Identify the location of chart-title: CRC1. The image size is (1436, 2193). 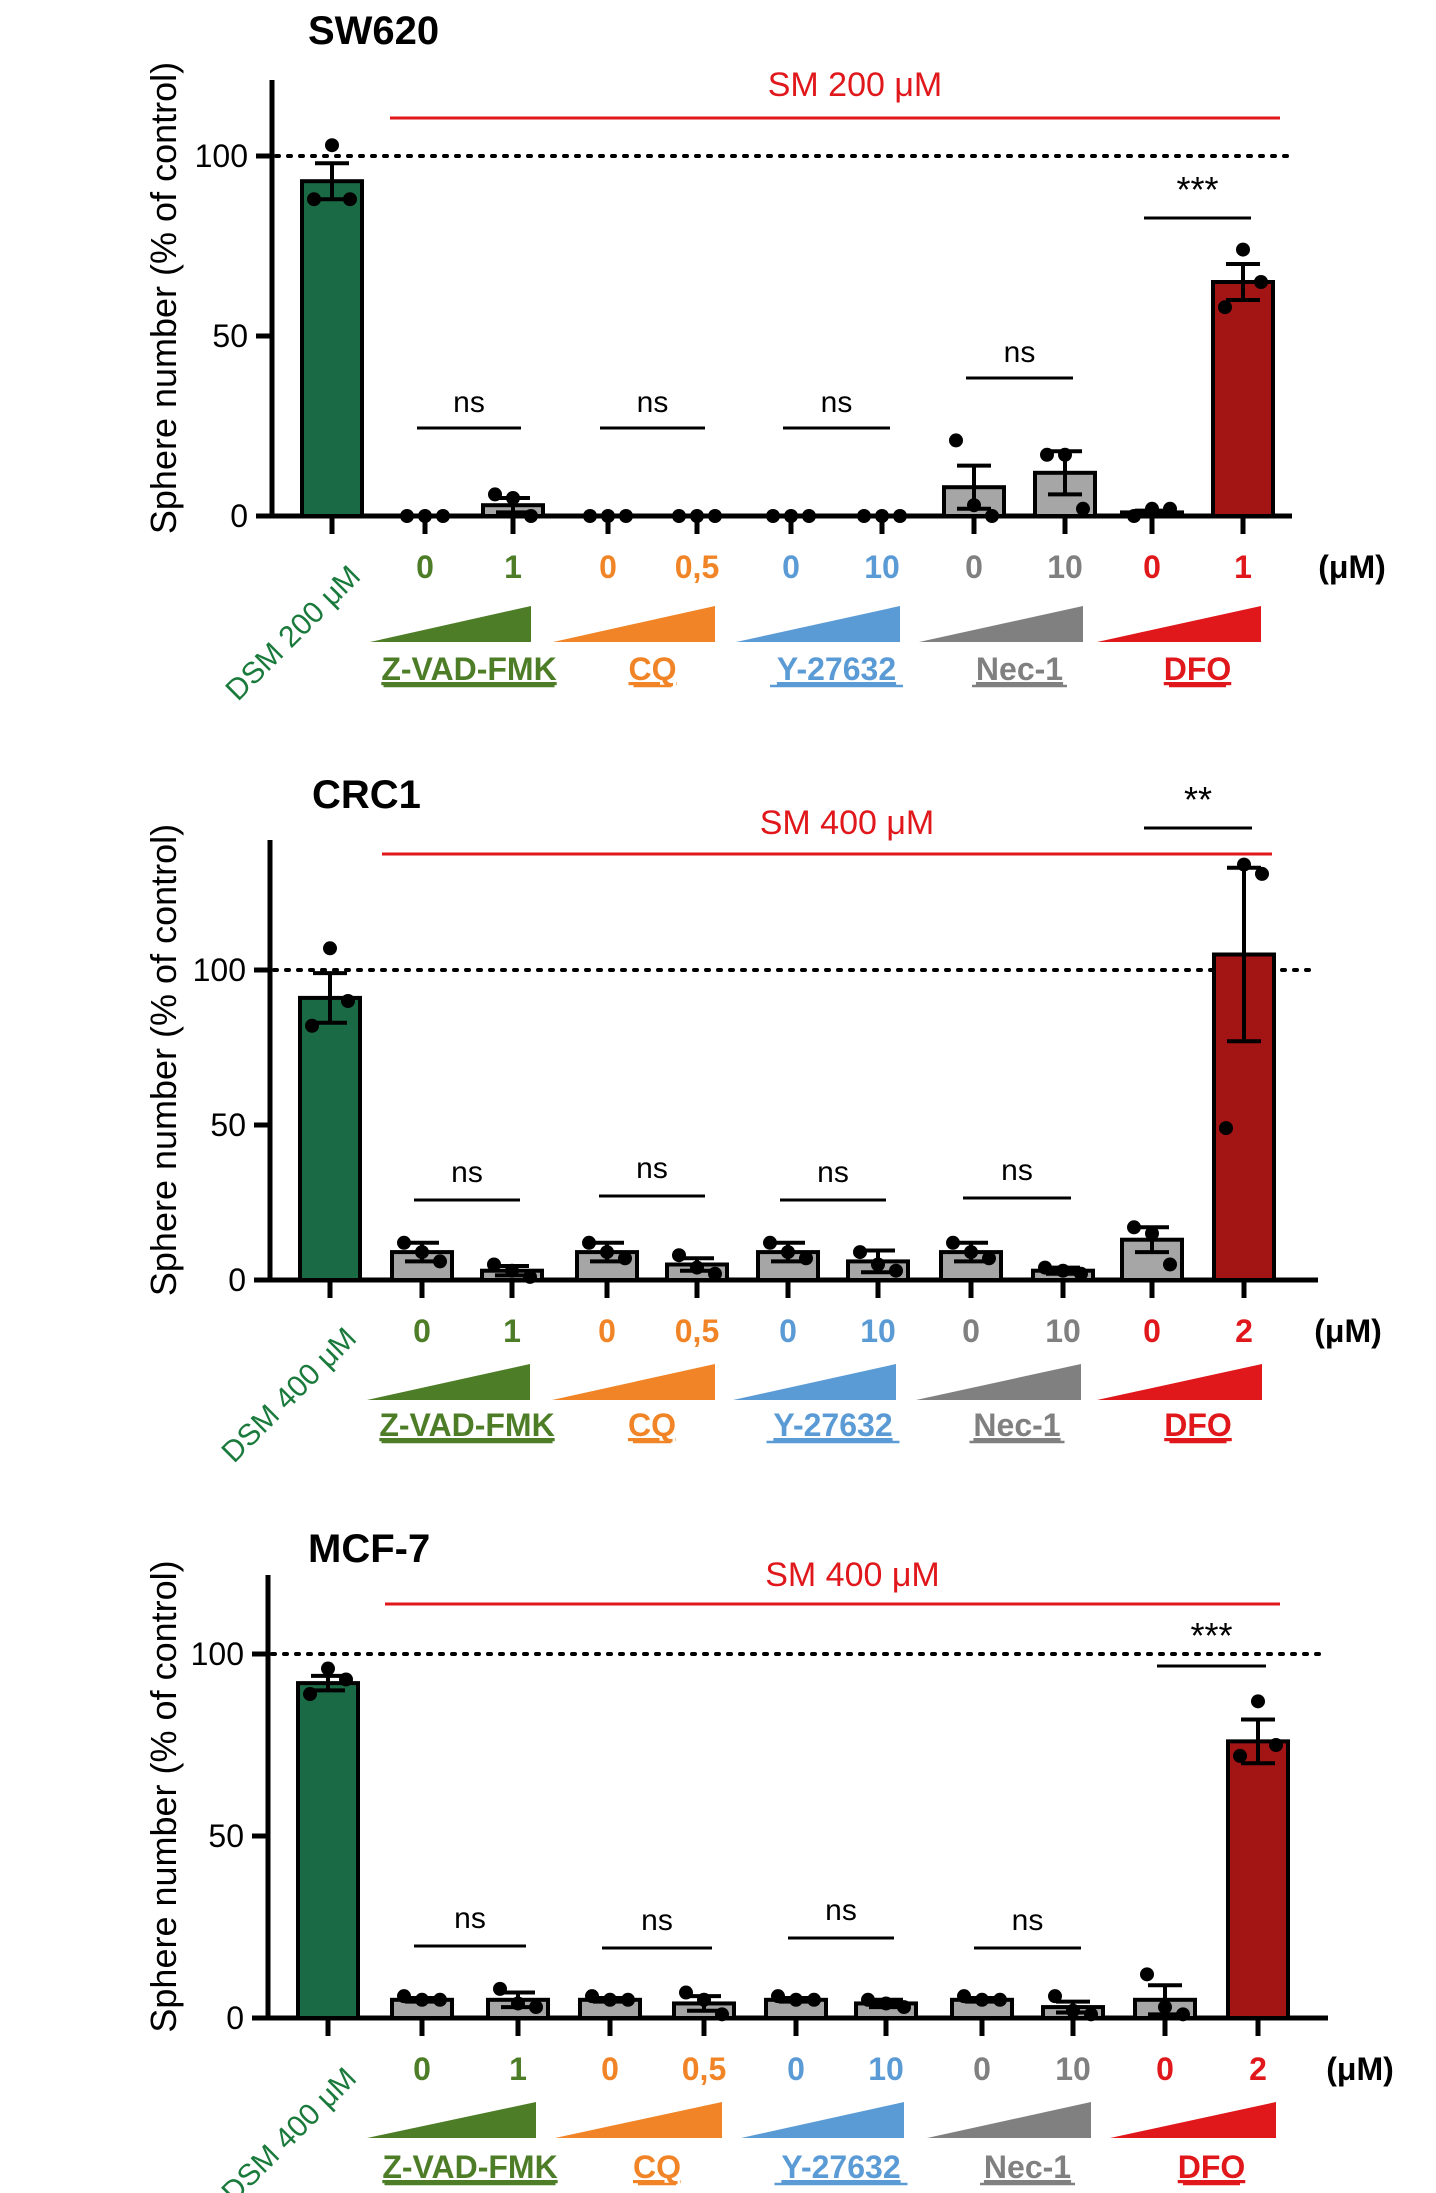
(366, 795).